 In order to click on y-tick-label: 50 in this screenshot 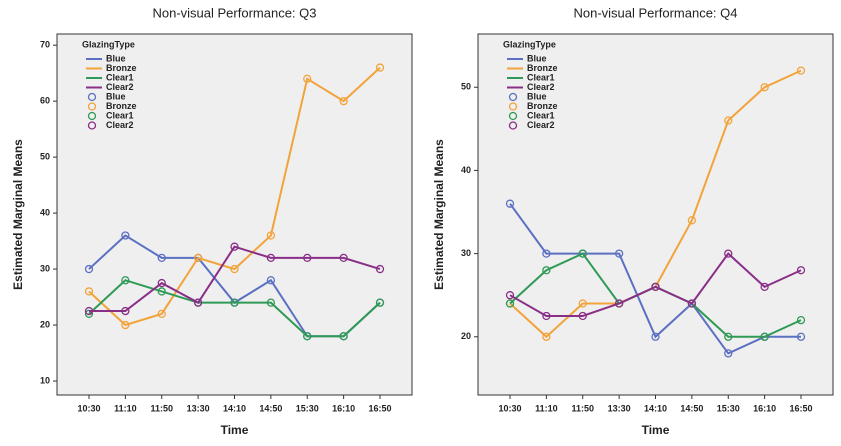, I will do `click(45, 157)`.